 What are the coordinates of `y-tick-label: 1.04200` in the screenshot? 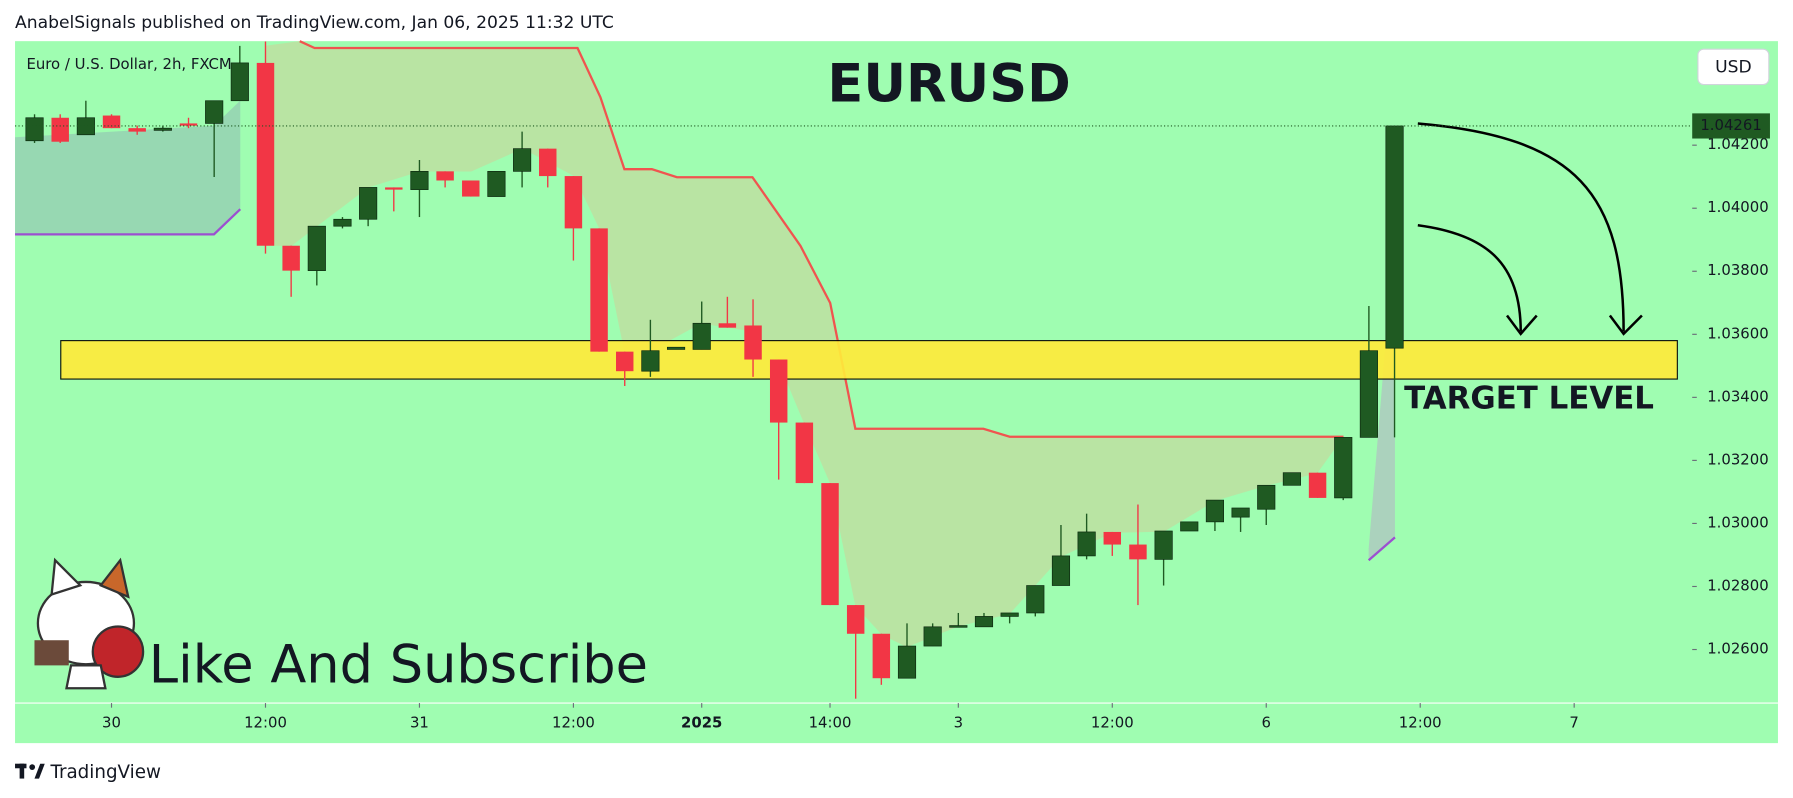 It's located at (1737, 144).